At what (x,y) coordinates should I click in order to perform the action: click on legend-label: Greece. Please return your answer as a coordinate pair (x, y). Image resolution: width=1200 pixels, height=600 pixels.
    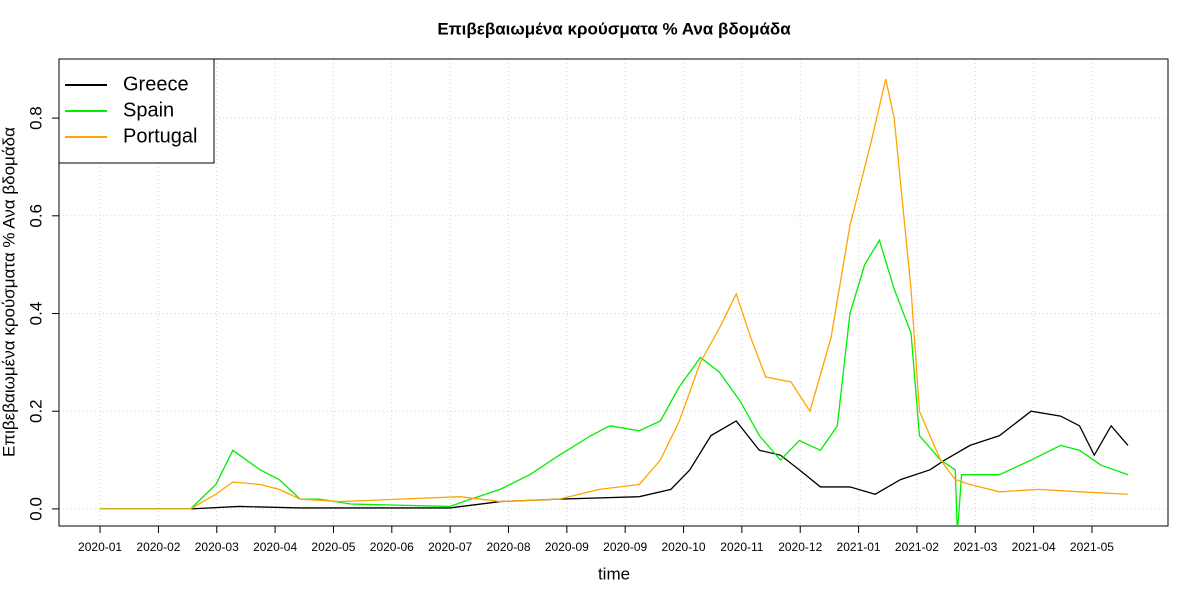
    Looking at the image, I should click on (156, 84).